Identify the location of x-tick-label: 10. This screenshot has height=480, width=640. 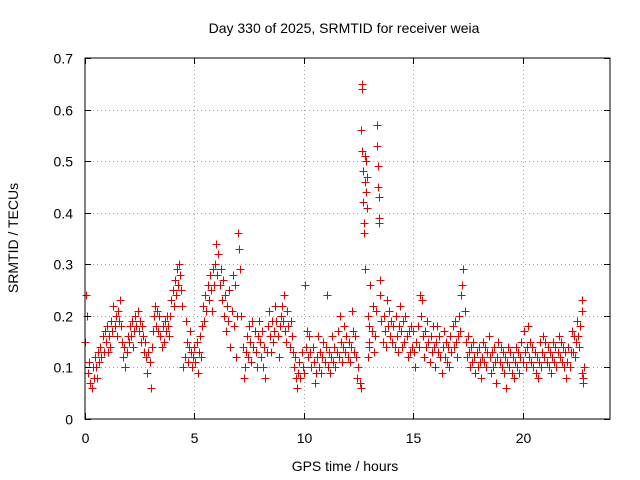
(305, 438).